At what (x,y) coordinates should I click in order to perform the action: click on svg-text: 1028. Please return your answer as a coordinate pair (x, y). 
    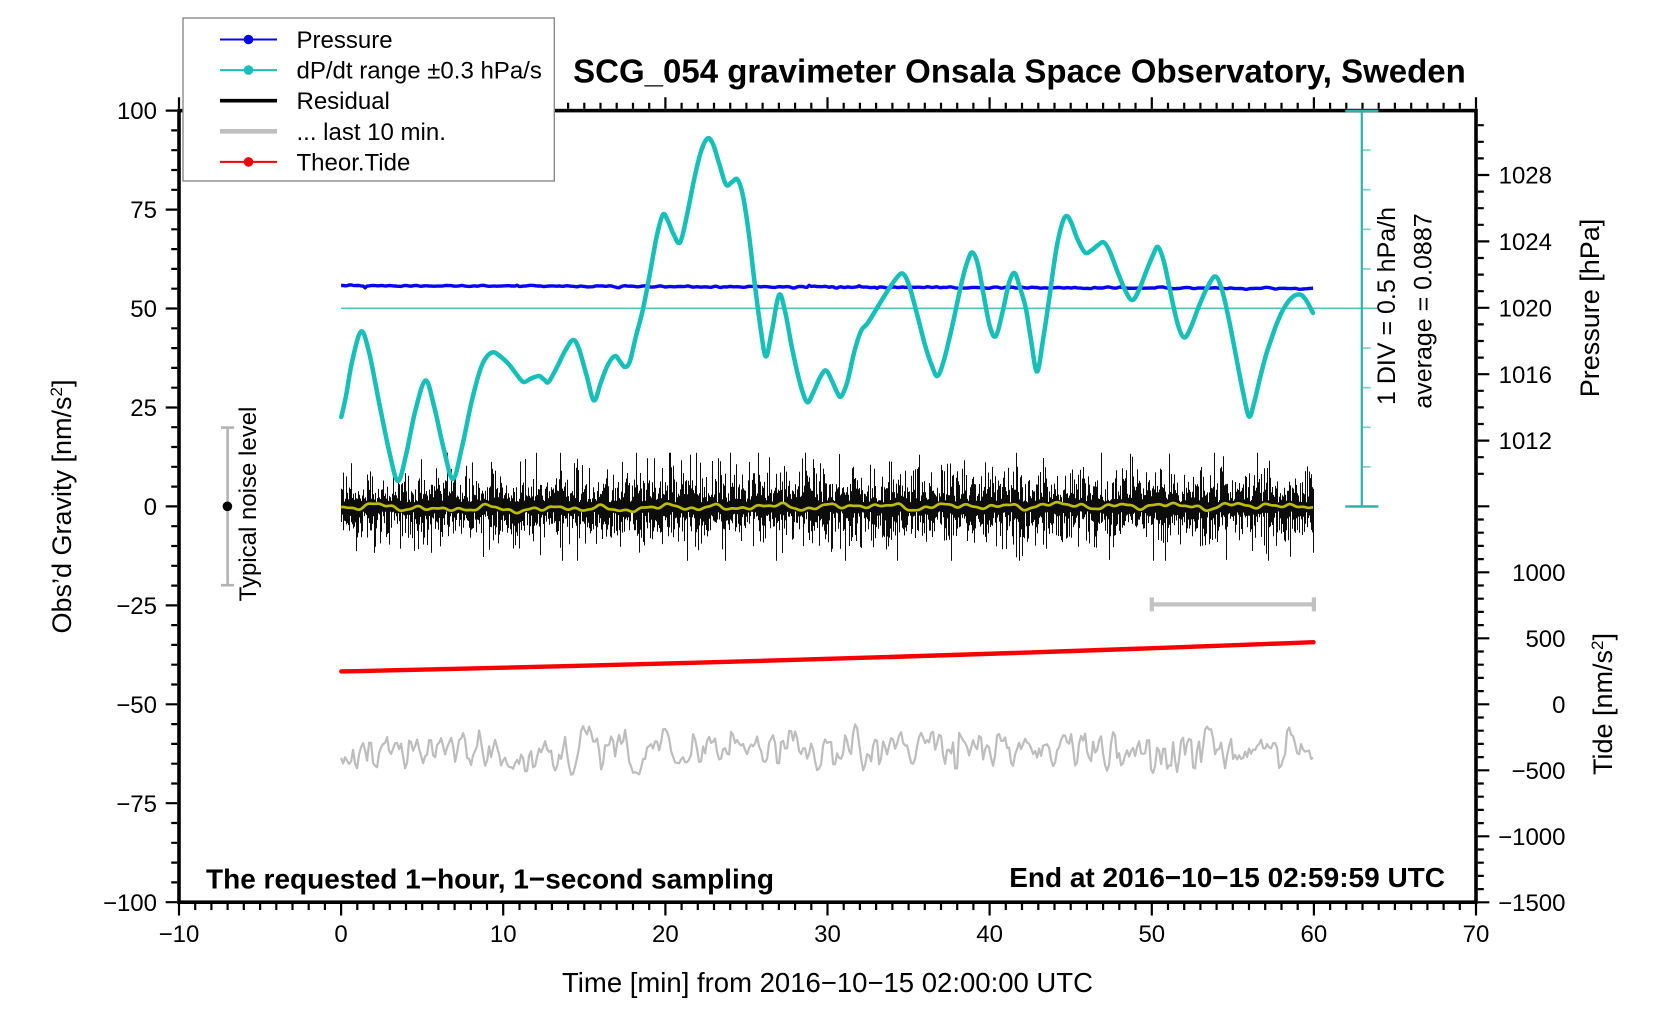
    Looking at the image, I should click on (1525, 176).